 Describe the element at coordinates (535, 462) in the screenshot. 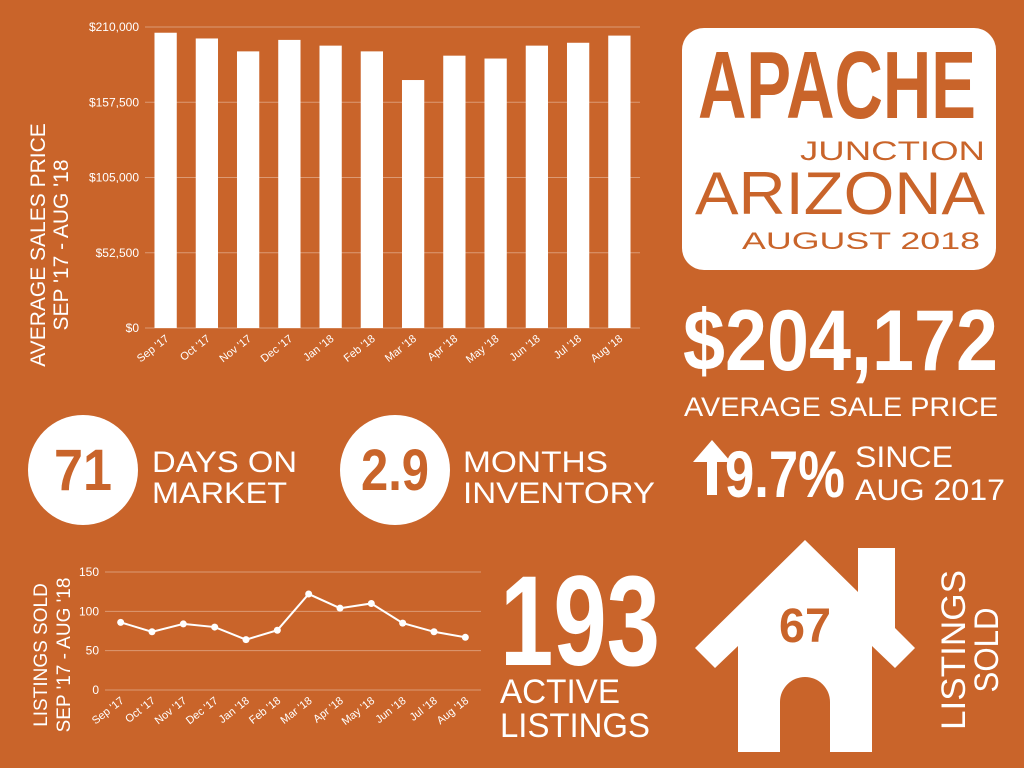

I see `inventory-label: MONTHS` at that location.